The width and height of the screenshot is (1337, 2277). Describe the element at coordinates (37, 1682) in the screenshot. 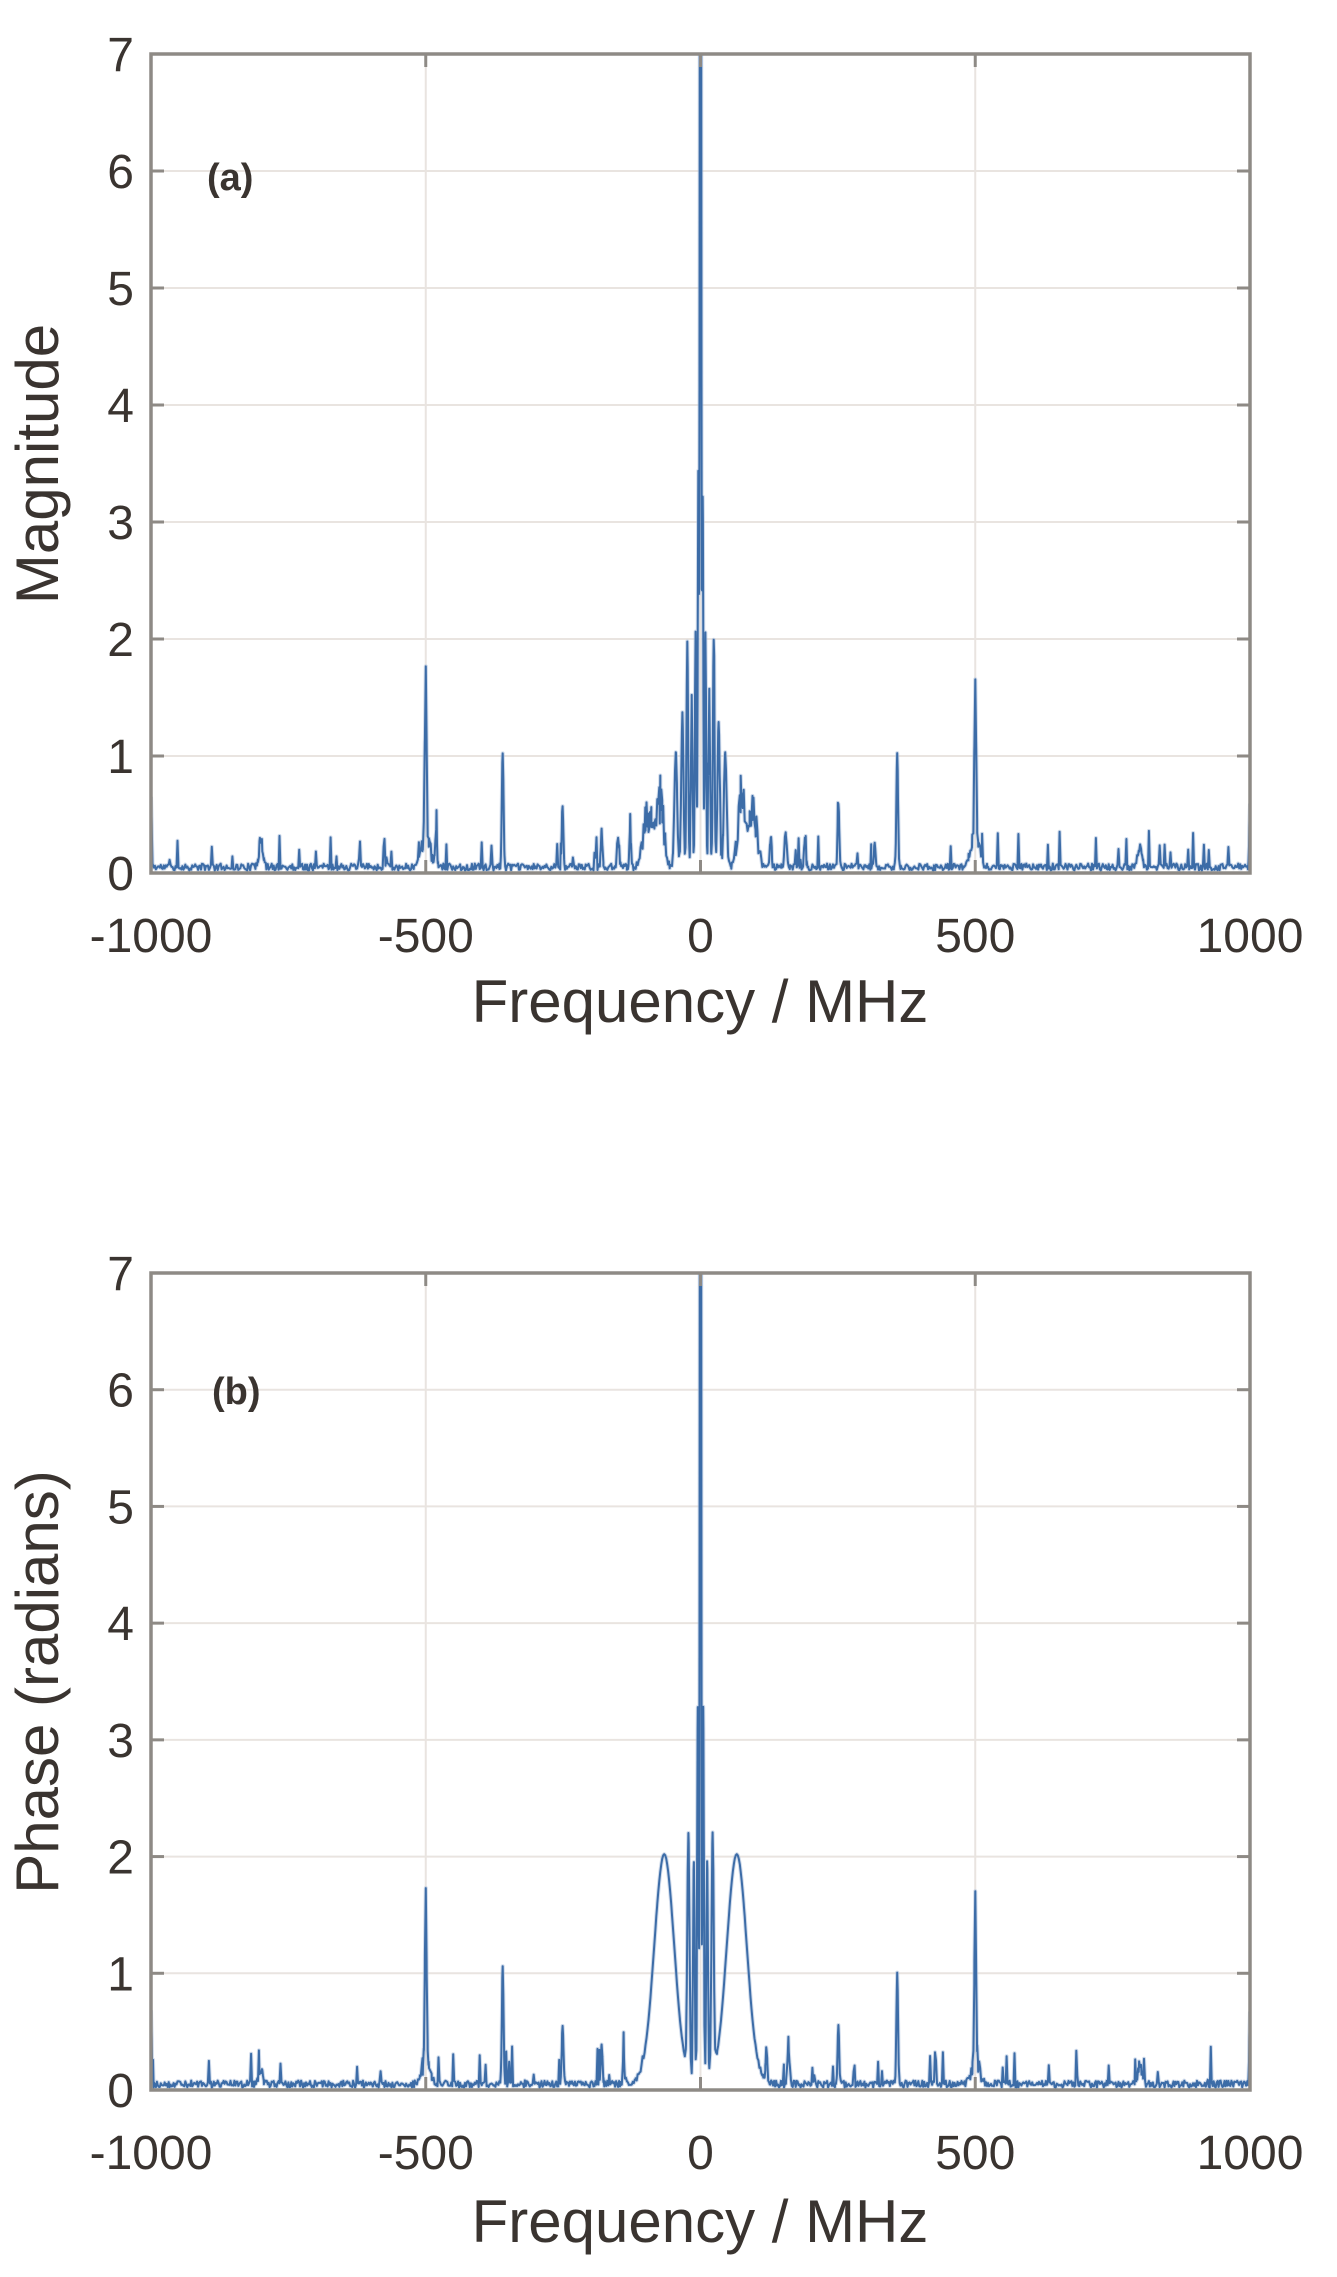

I see `y-axis-label: Phase (radians)` at that location.